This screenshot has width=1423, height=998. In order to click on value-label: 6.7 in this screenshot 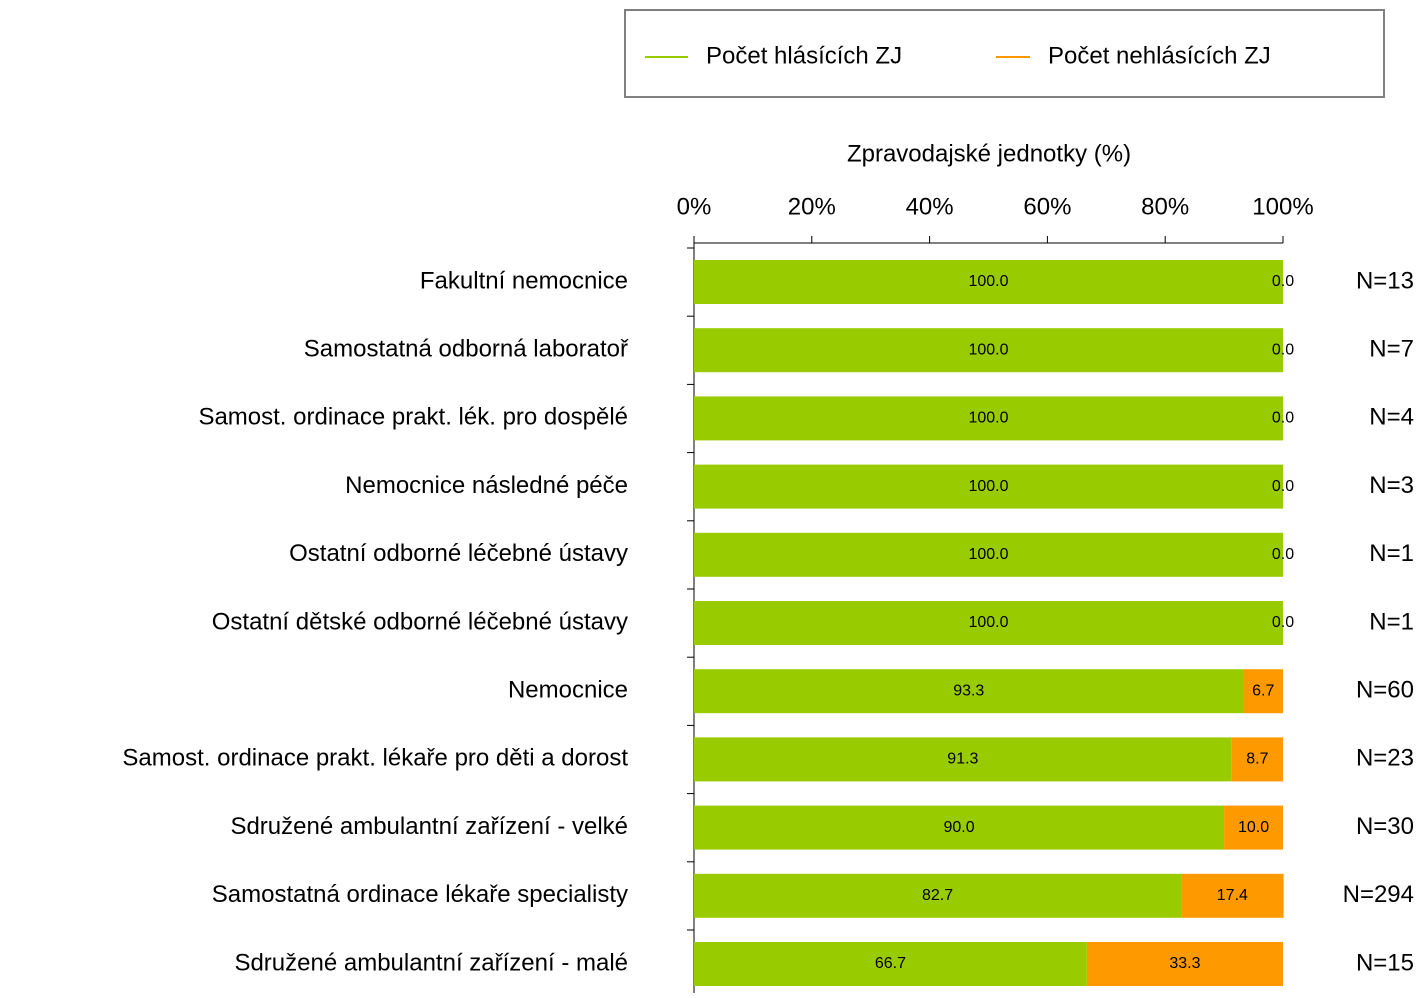, I will do `click(1263, 690)`.